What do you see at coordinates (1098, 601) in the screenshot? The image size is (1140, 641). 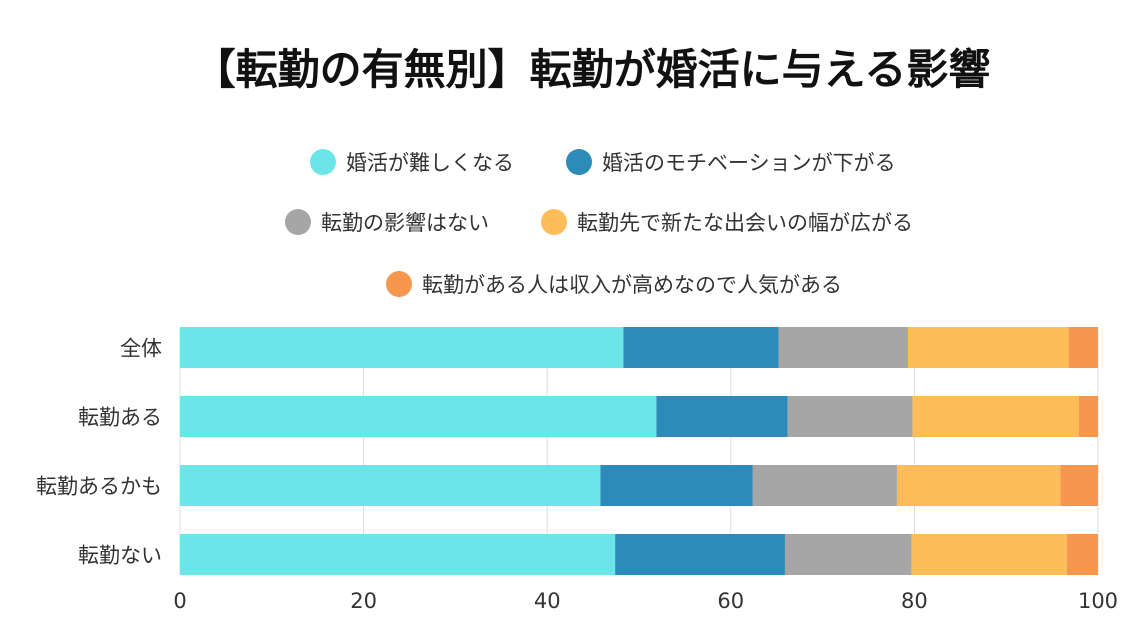 I see `x-tick-label-5: 100` at bounding box center [1098, 601].